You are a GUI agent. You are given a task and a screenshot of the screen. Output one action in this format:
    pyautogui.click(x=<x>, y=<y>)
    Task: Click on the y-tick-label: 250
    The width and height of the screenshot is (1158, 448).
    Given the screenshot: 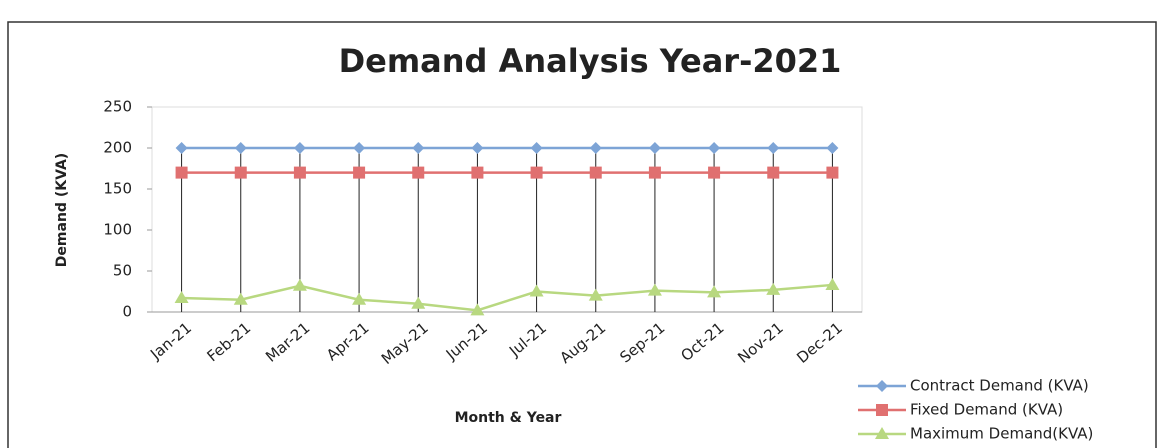 What is the action you would take?
    pyautogui.click(x=117, y=107)
    